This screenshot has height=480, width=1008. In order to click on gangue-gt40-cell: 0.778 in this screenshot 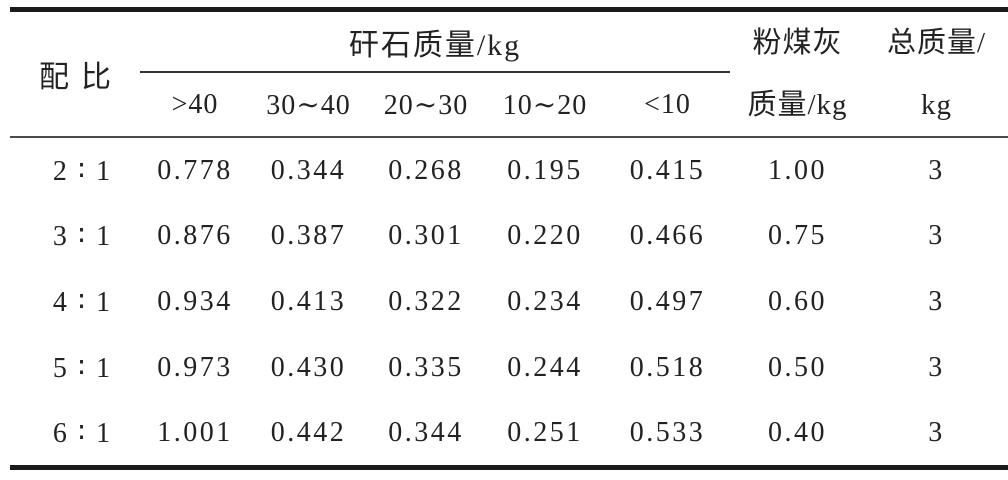, I will do `click(195, 170)`.